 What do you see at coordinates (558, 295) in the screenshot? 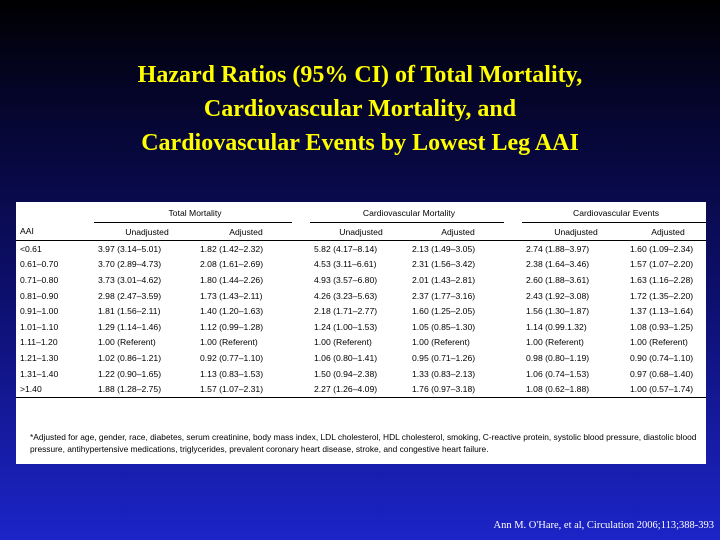
I see `table-cell: 2.43 (1.92–3.08)` at bounding box center [558, 295].